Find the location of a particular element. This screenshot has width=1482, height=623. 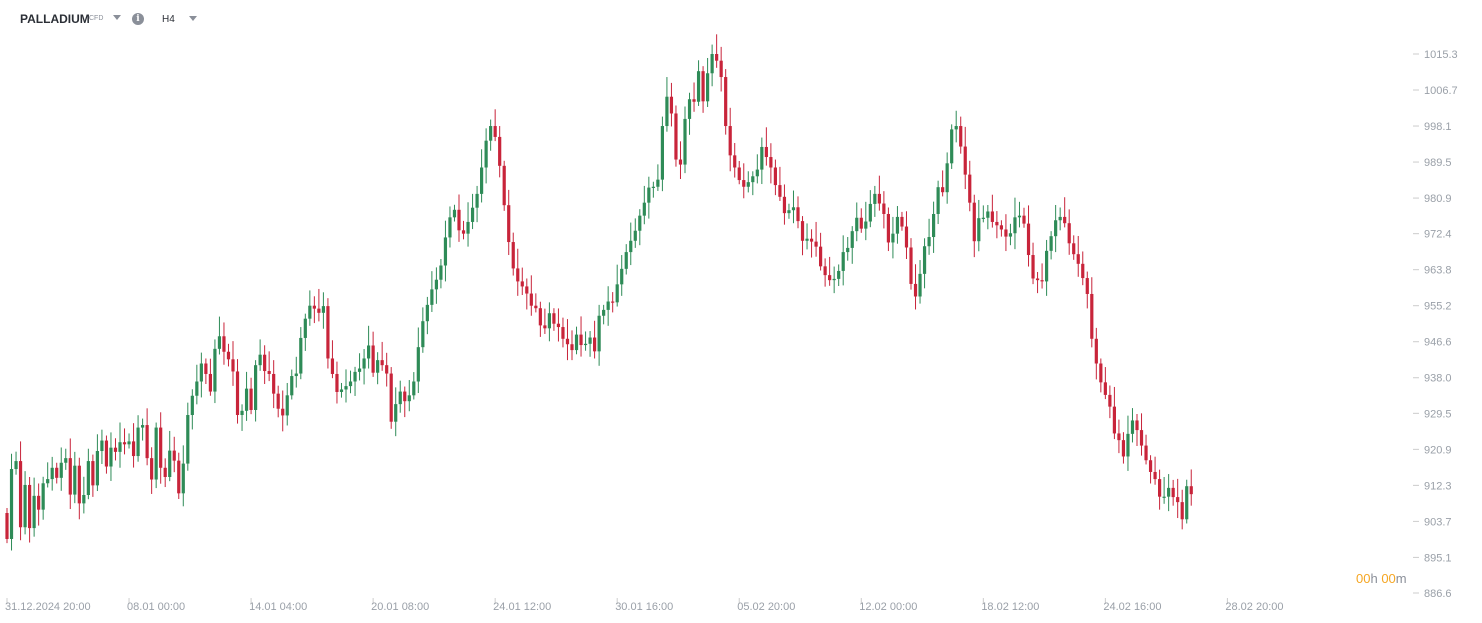

chevron-down-icon is located at coordinates (117, 17).